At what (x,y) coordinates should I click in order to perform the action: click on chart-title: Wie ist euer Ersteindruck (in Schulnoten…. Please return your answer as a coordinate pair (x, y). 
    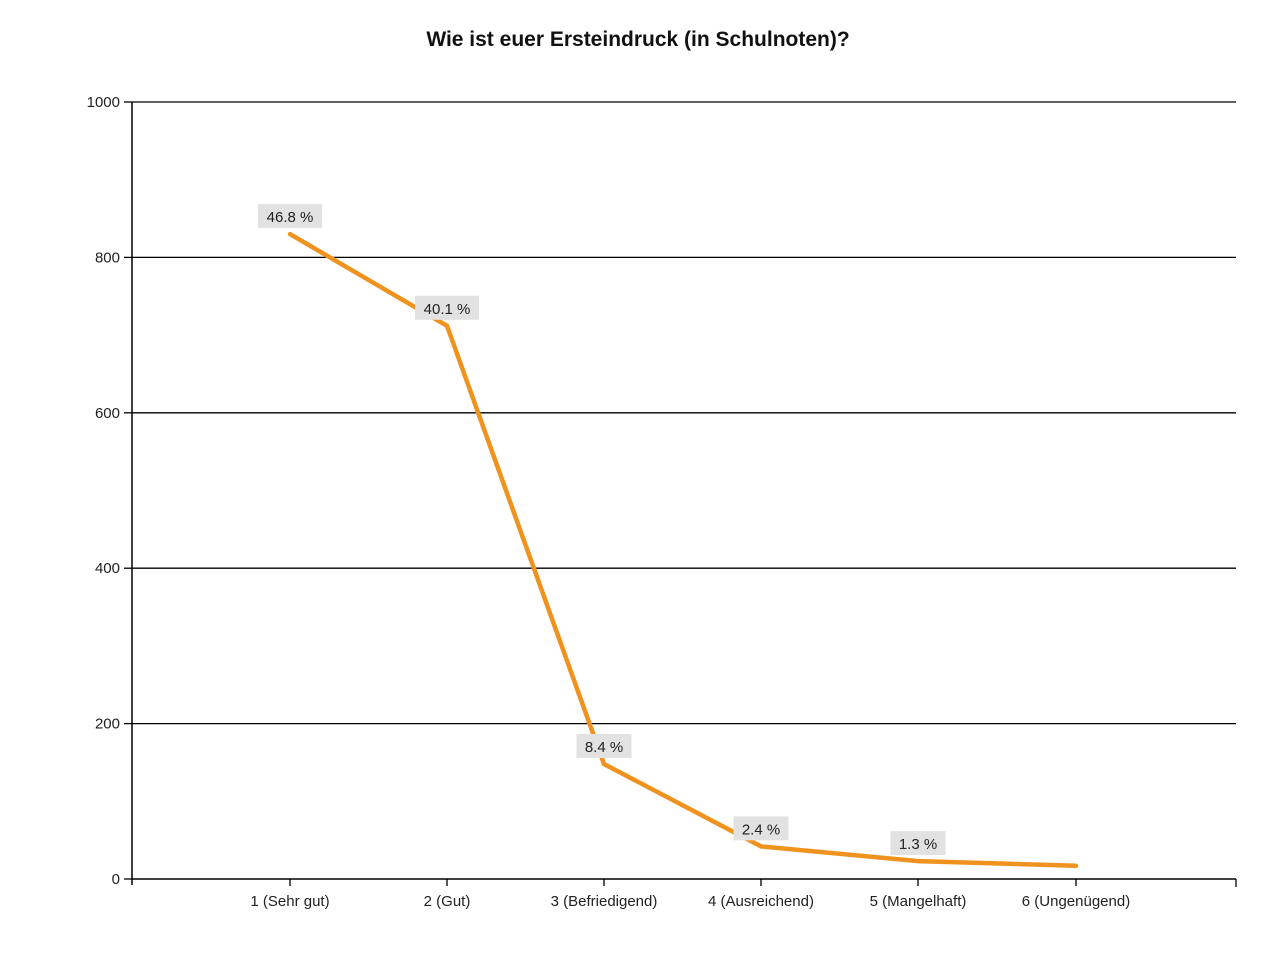
    Looking at the image, I should click on (638, 39).